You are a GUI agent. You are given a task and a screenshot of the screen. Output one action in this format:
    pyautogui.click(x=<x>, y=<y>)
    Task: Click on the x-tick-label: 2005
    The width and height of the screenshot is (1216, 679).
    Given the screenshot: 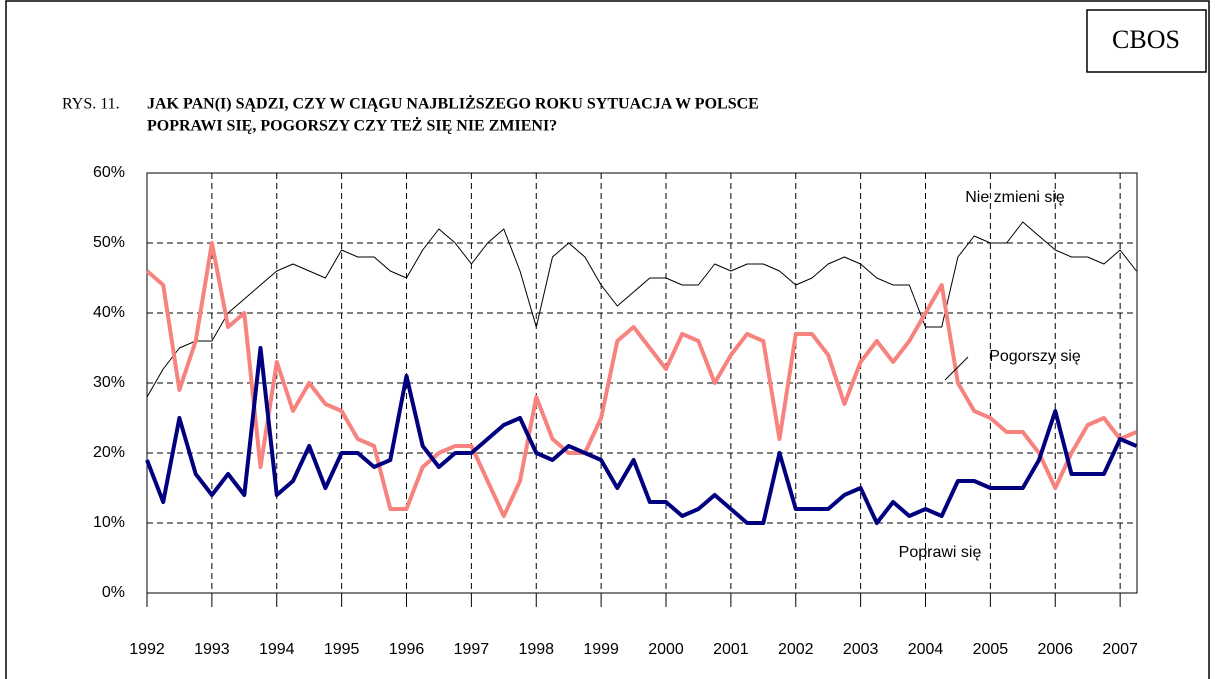 What is the action you would take?
    pyautogui.click(x=991, y=649)
    